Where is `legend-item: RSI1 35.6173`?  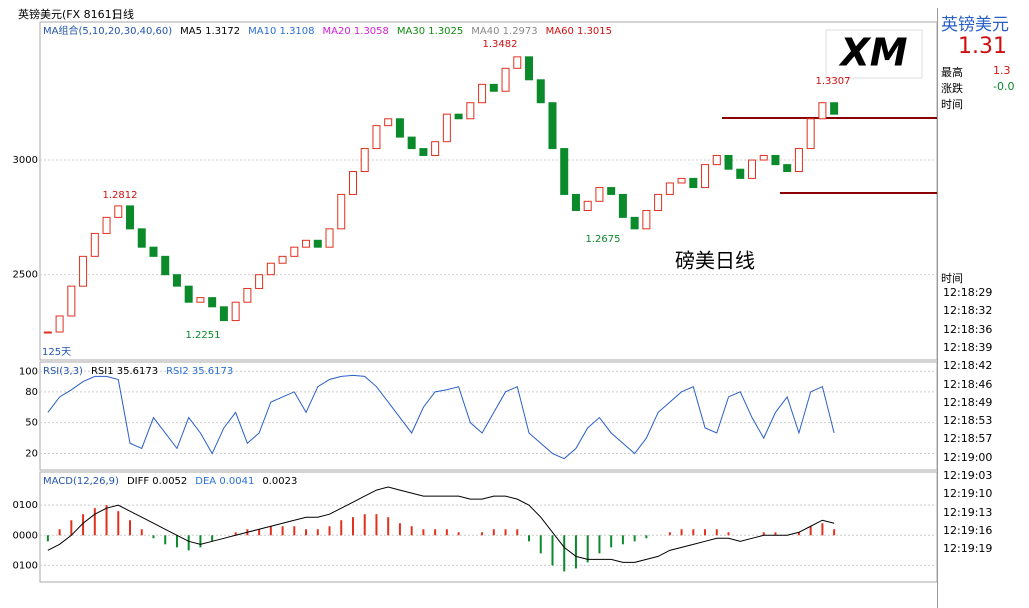
legend-item: RSI1 35.6173 is located at coordinates (124, 371).